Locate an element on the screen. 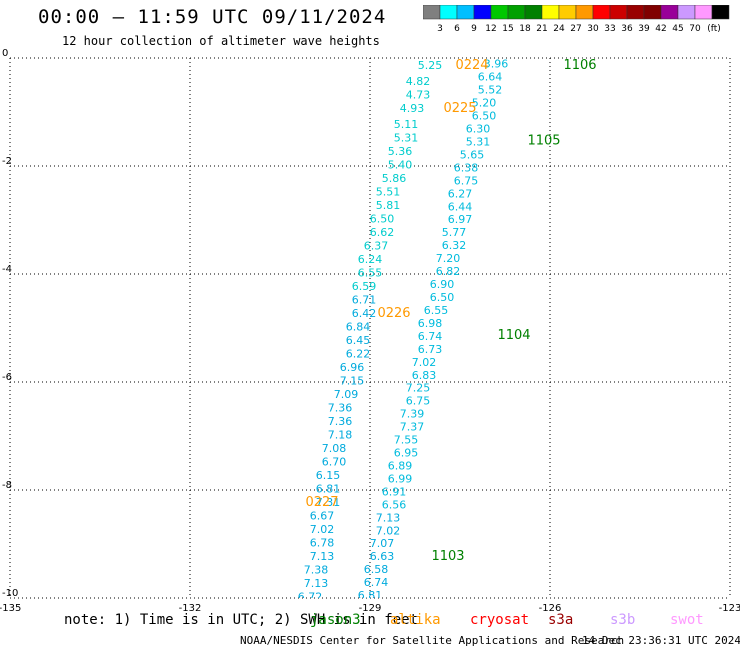 This screenshot has width=740, height=650. legend-item-swot: swot is located at coordinates (687, 620).